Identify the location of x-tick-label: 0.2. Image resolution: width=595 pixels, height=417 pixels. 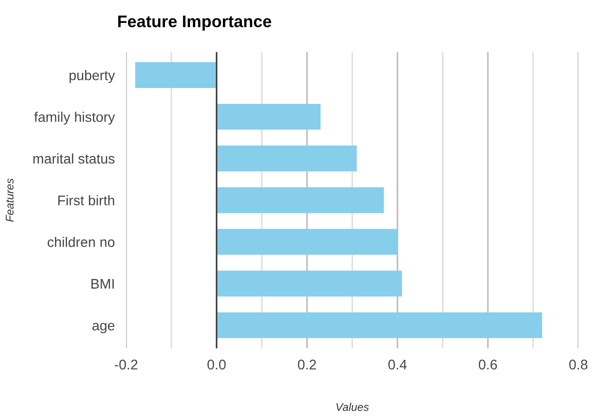
(307, 365).